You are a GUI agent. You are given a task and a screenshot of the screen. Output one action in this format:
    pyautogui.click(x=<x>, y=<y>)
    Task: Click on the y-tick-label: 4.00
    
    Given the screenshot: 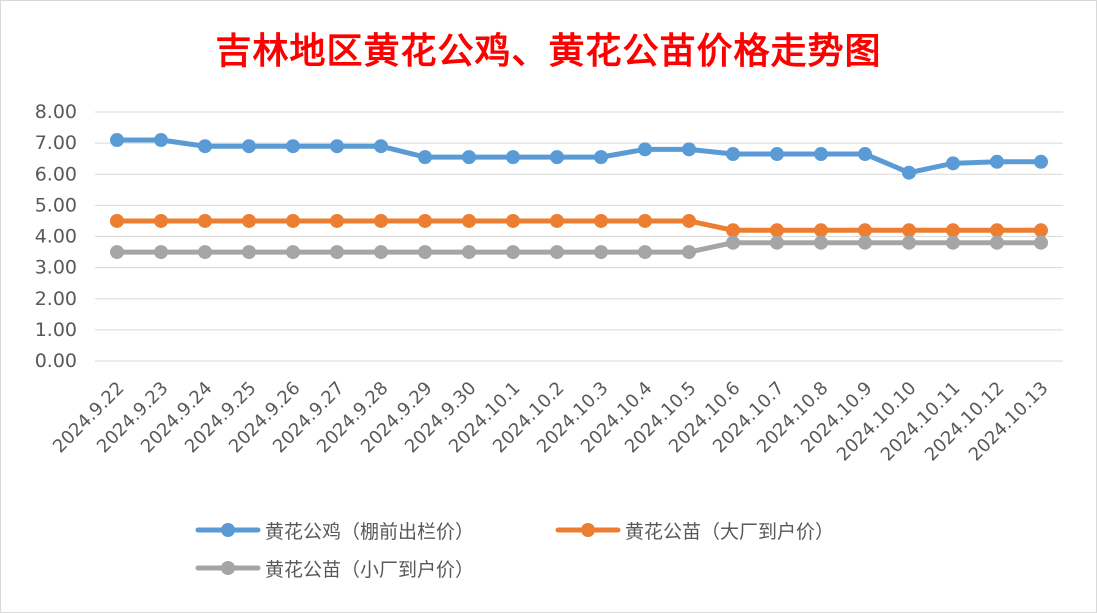 What is the action you would take?
    pyautogui.click(x=56, y=237)
    